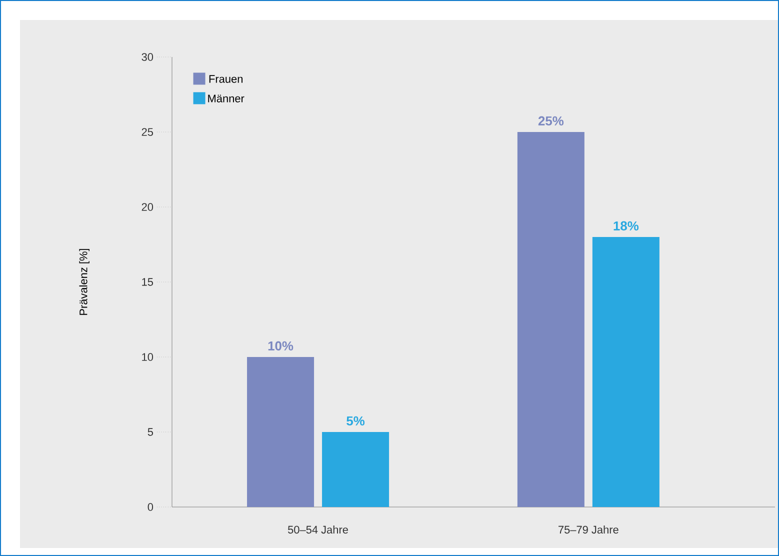 This screenshot has height=556, width=779. Describe the element at coordinates (318, 530) in the screenshot. I see `x-tick-label: 50–54 Jahre` at that location.